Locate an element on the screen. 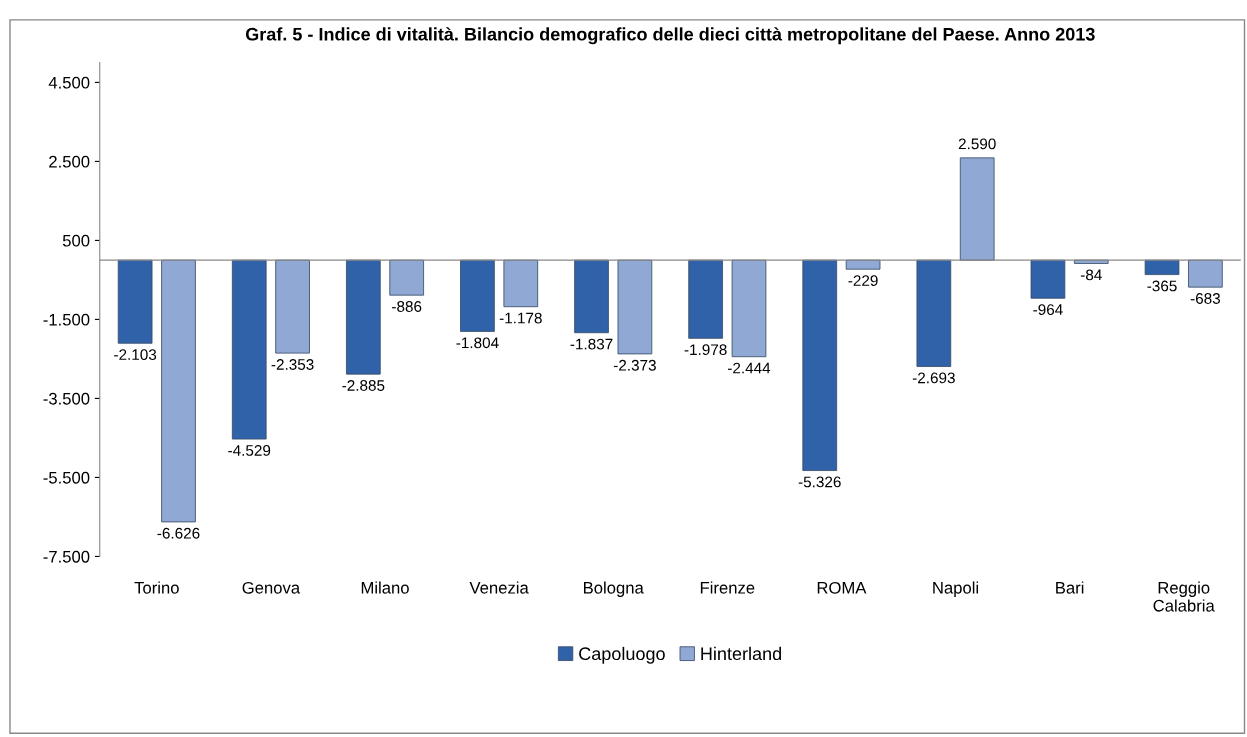 This screenshot has height=737, width=1247. legend-label: Capoluogo is located at coordinates (622, 655).